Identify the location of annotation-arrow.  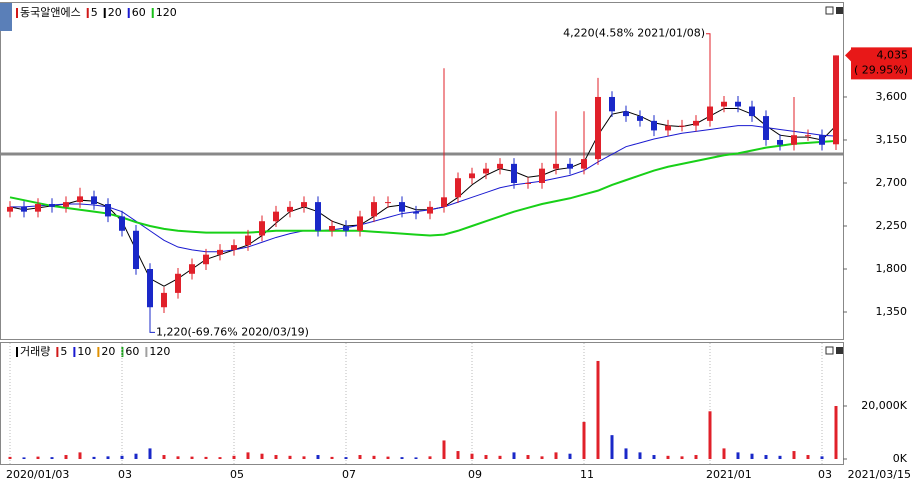
(708, 35).